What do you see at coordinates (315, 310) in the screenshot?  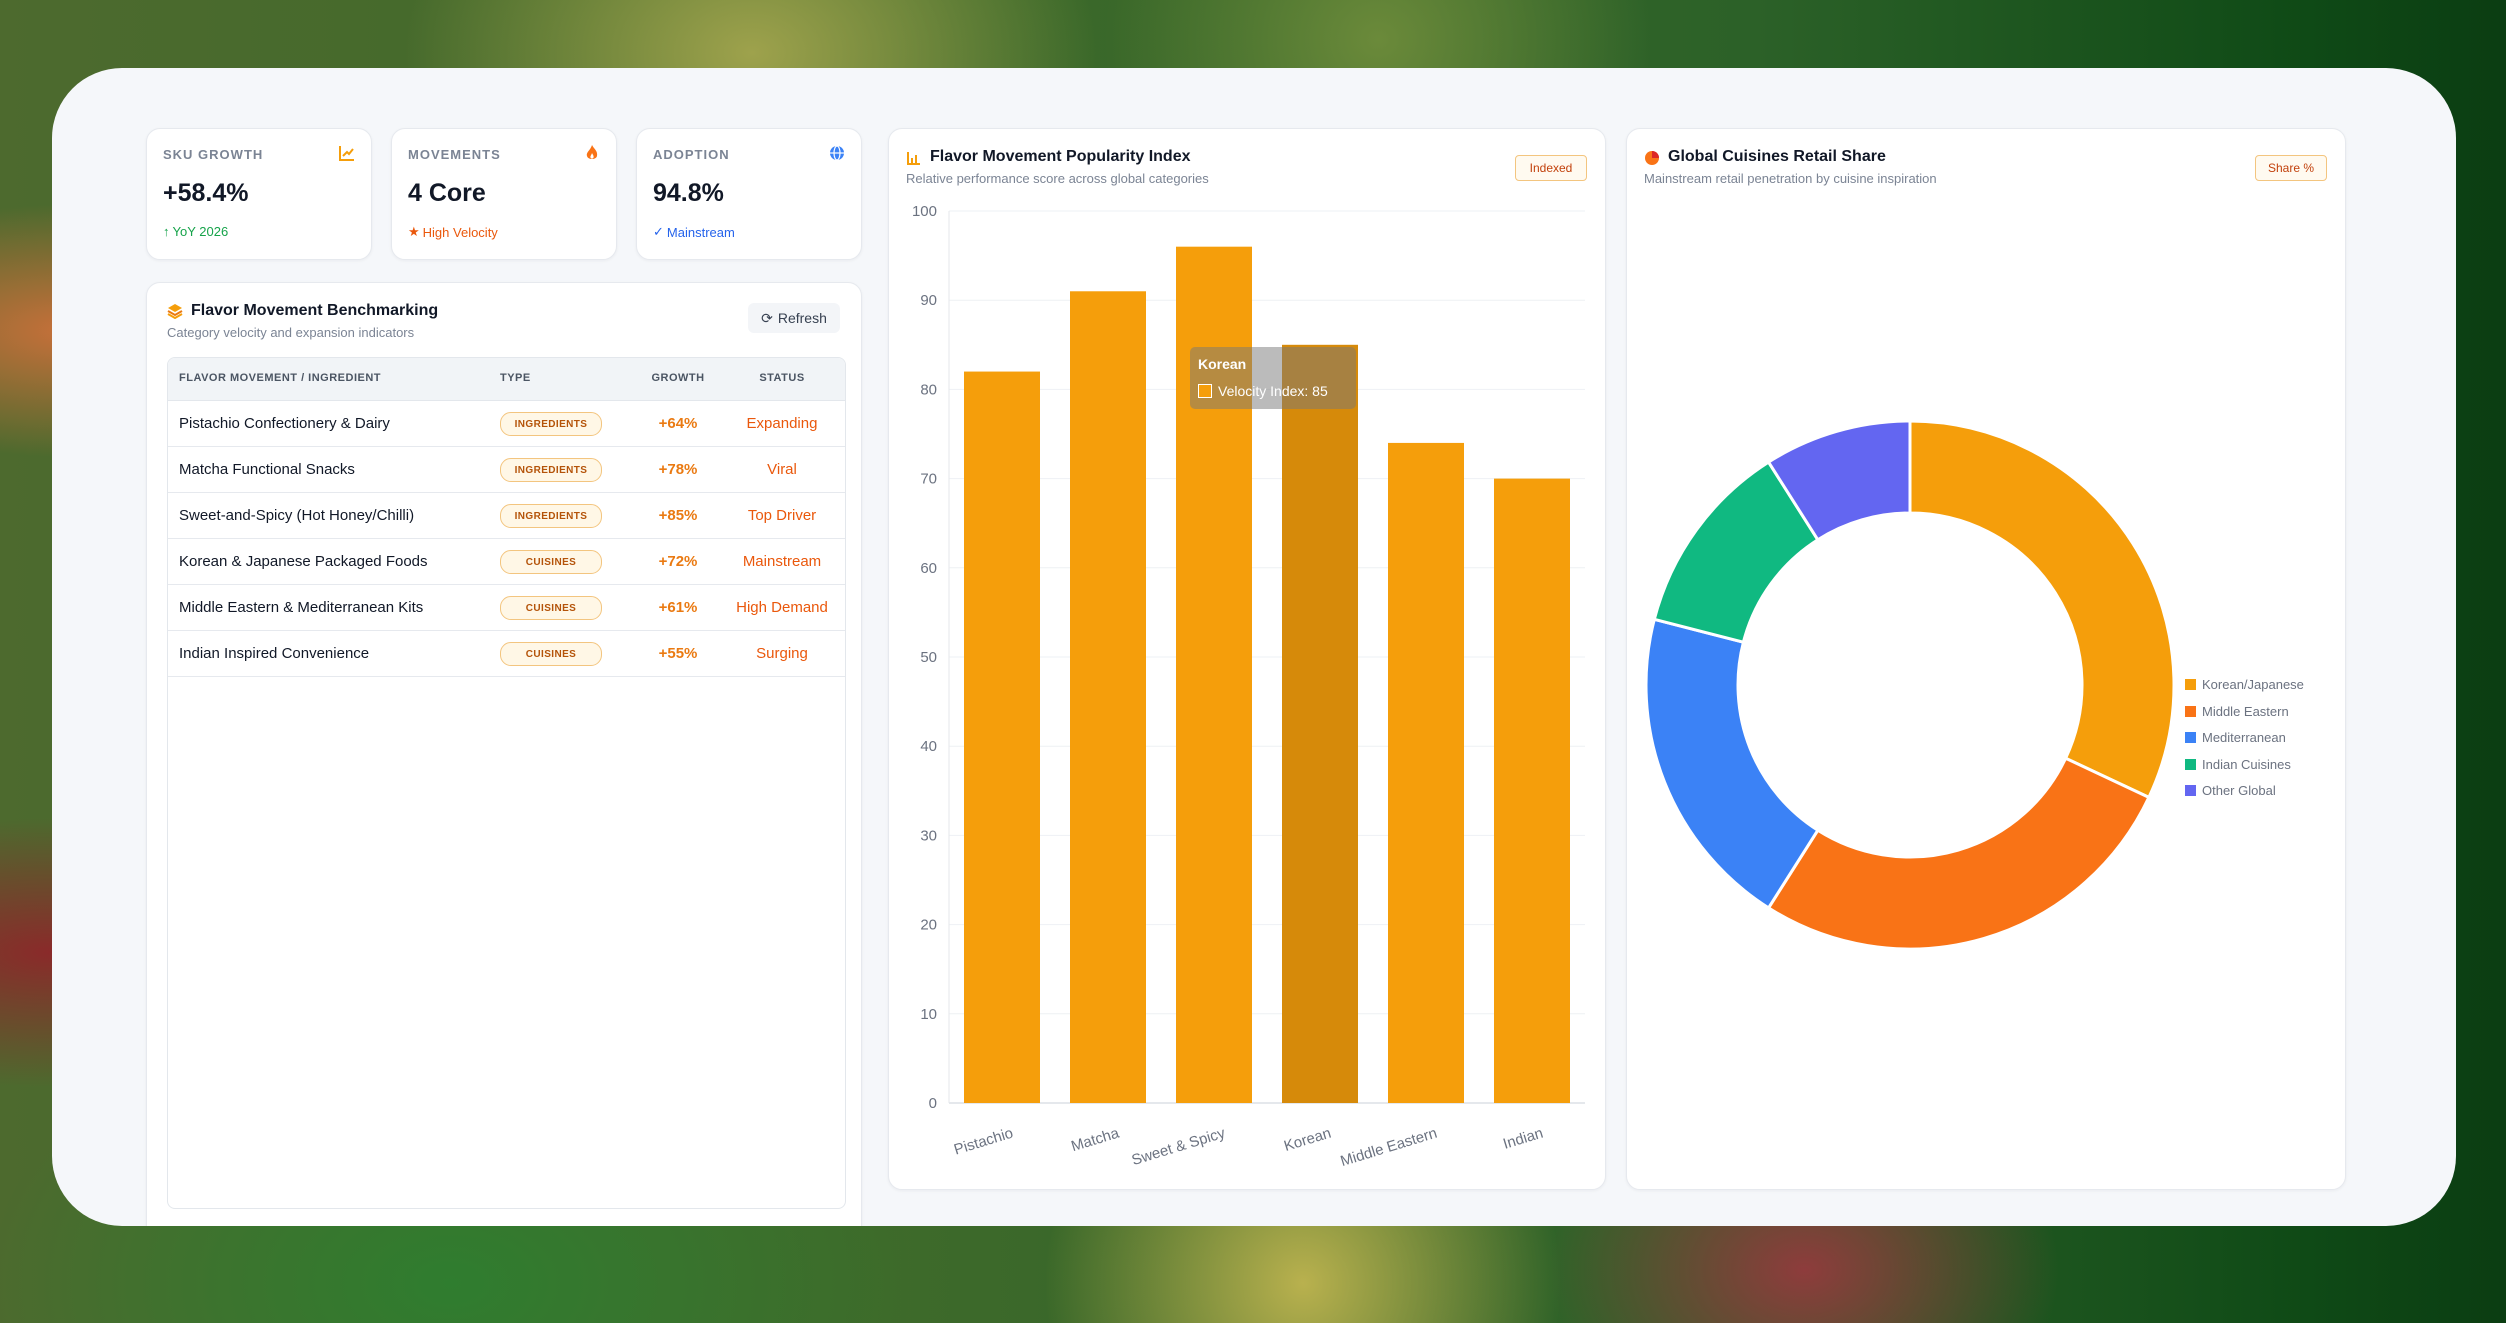 I see `benchmark-title: Flavor Movement Benchmarking` at bounding box center [315, 310].